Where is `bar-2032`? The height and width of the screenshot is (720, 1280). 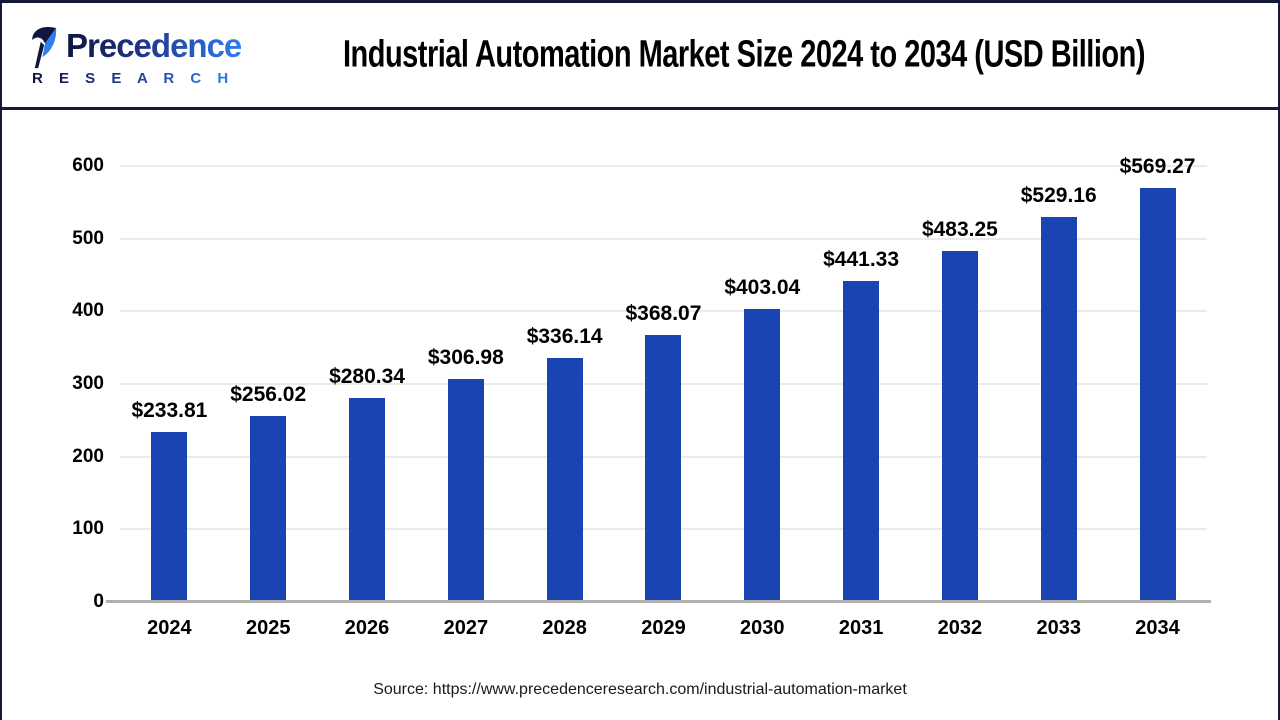 bar-2032 is located at coordinates (959, 426).